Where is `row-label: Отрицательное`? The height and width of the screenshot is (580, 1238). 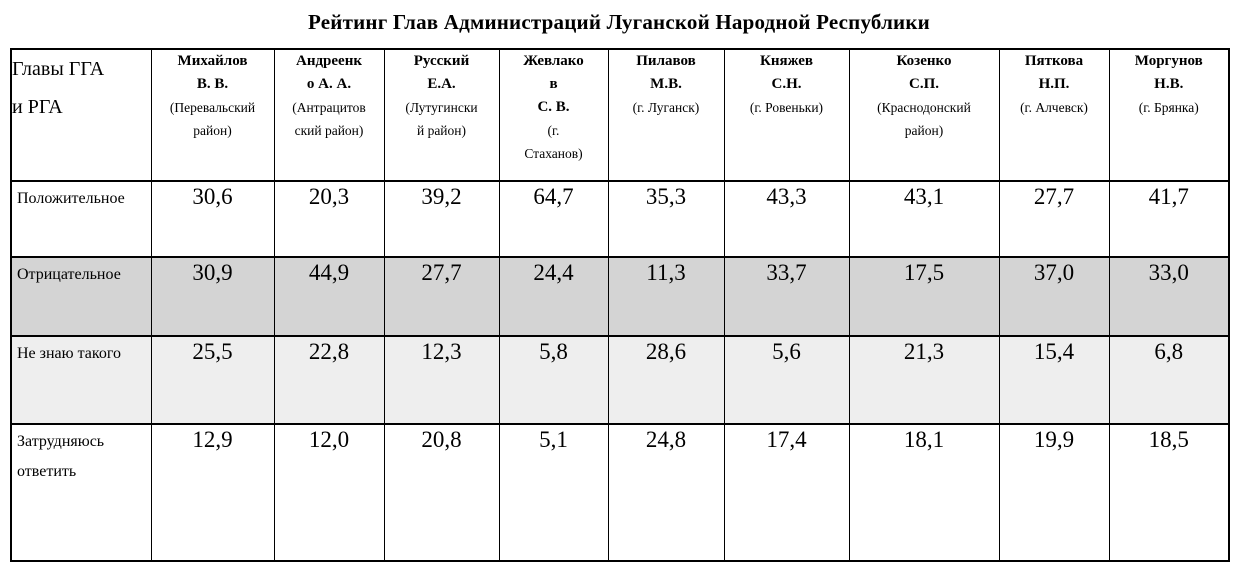 row-label: Отрицательное is located at coordinates (81, 296).